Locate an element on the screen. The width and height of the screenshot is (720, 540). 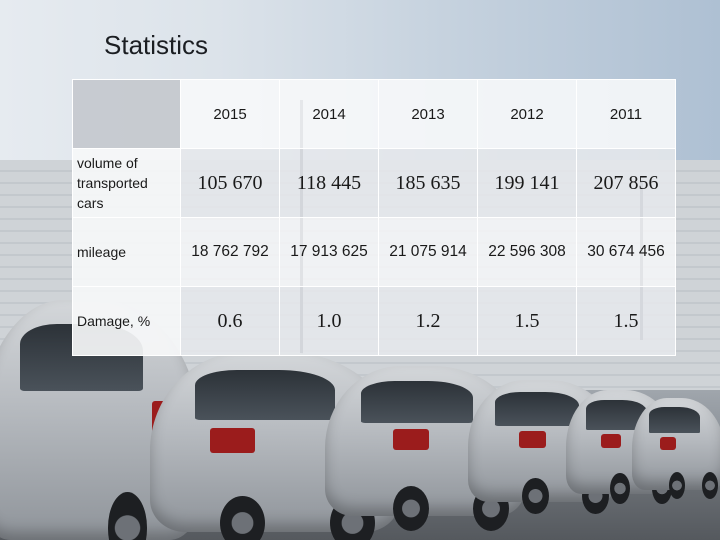
table-cell: 17 913 625 is located at coordinates (329, 252).